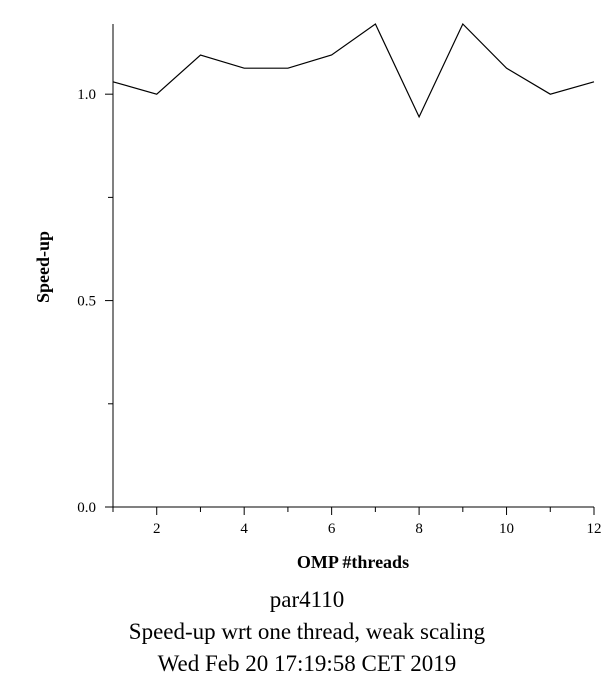 The width and height of the screenshot is (614, 686). I want to click on x-tick-label: 10, so click(506, 529).